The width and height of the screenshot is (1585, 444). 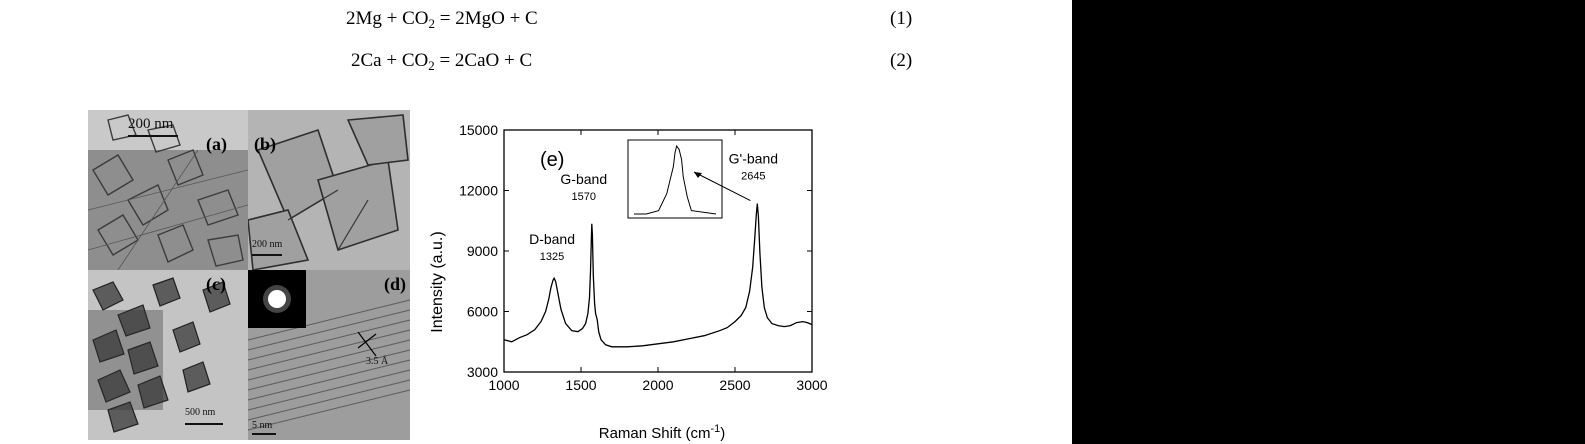 I want to click on x-axis-label-sup: -1, so click(x=715, y=429).